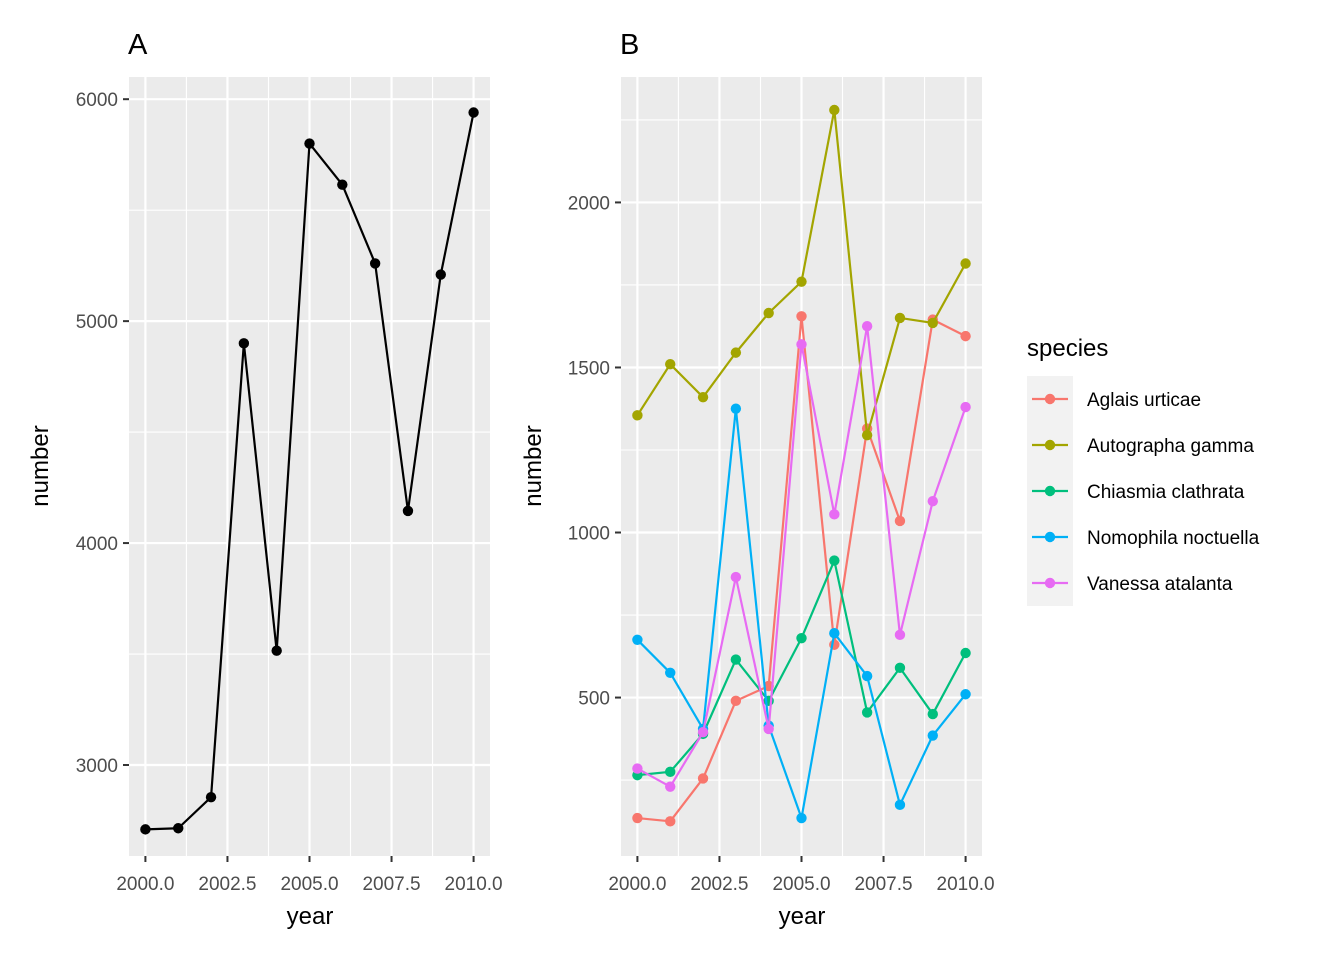  What do you see at coordinates (102, 433) in the screenshot?
I see `panel-a-y-axis: 3000 4000 5000 6000` at bounding box center [102, 433].